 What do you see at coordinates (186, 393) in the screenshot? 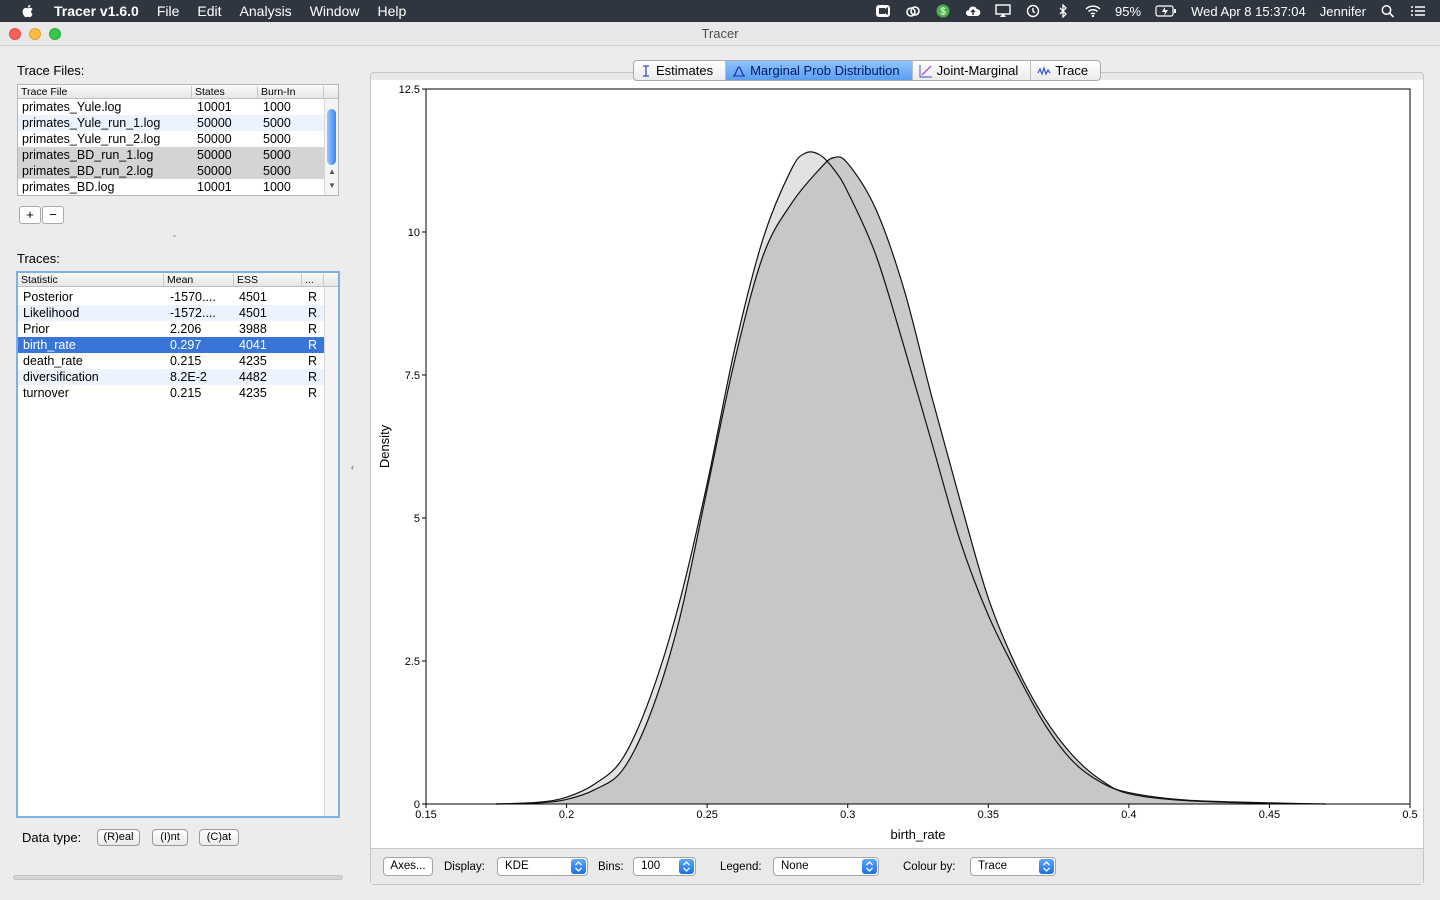
I see `trace-mean: 0.215` at bounding box center [186, 393].